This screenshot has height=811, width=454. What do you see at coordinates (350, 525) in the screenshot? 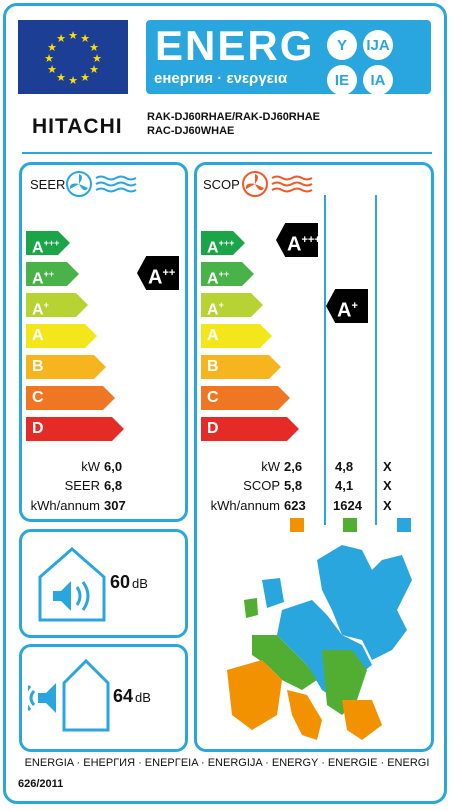
I see `zone-average-swatch` at bounding box center [350, 525].